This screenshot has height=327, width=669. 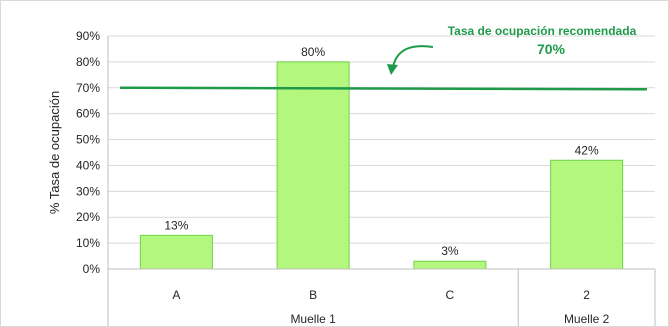 I want to click on data-label: 42%, so click(x=587, y=150).